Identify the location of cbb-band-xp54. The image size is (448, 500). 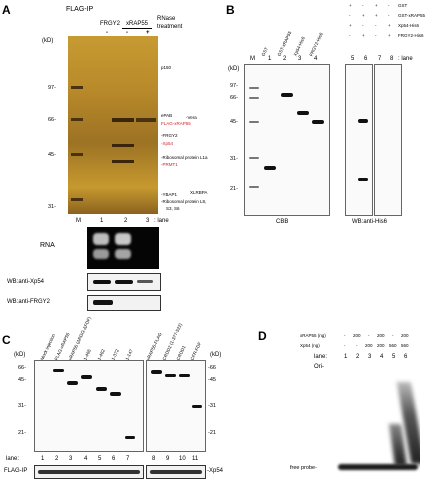
(303, 113).